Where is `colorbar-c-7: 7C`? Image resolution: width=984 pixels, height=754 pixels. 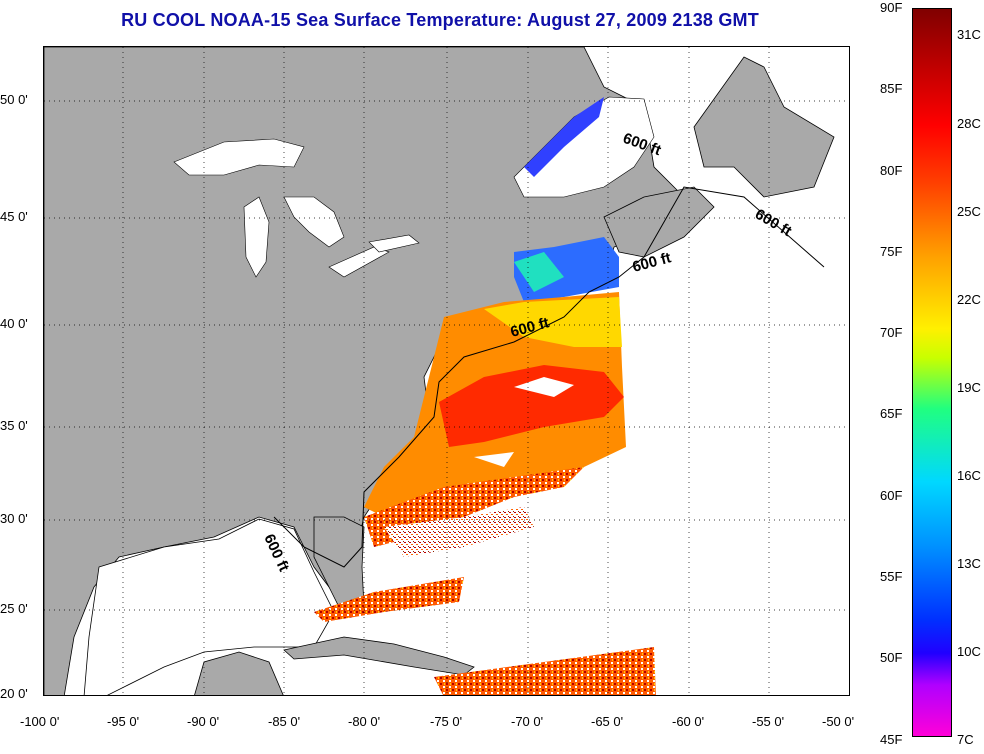
colorbar-c-7: 7C is located at coordinates (965, 739).